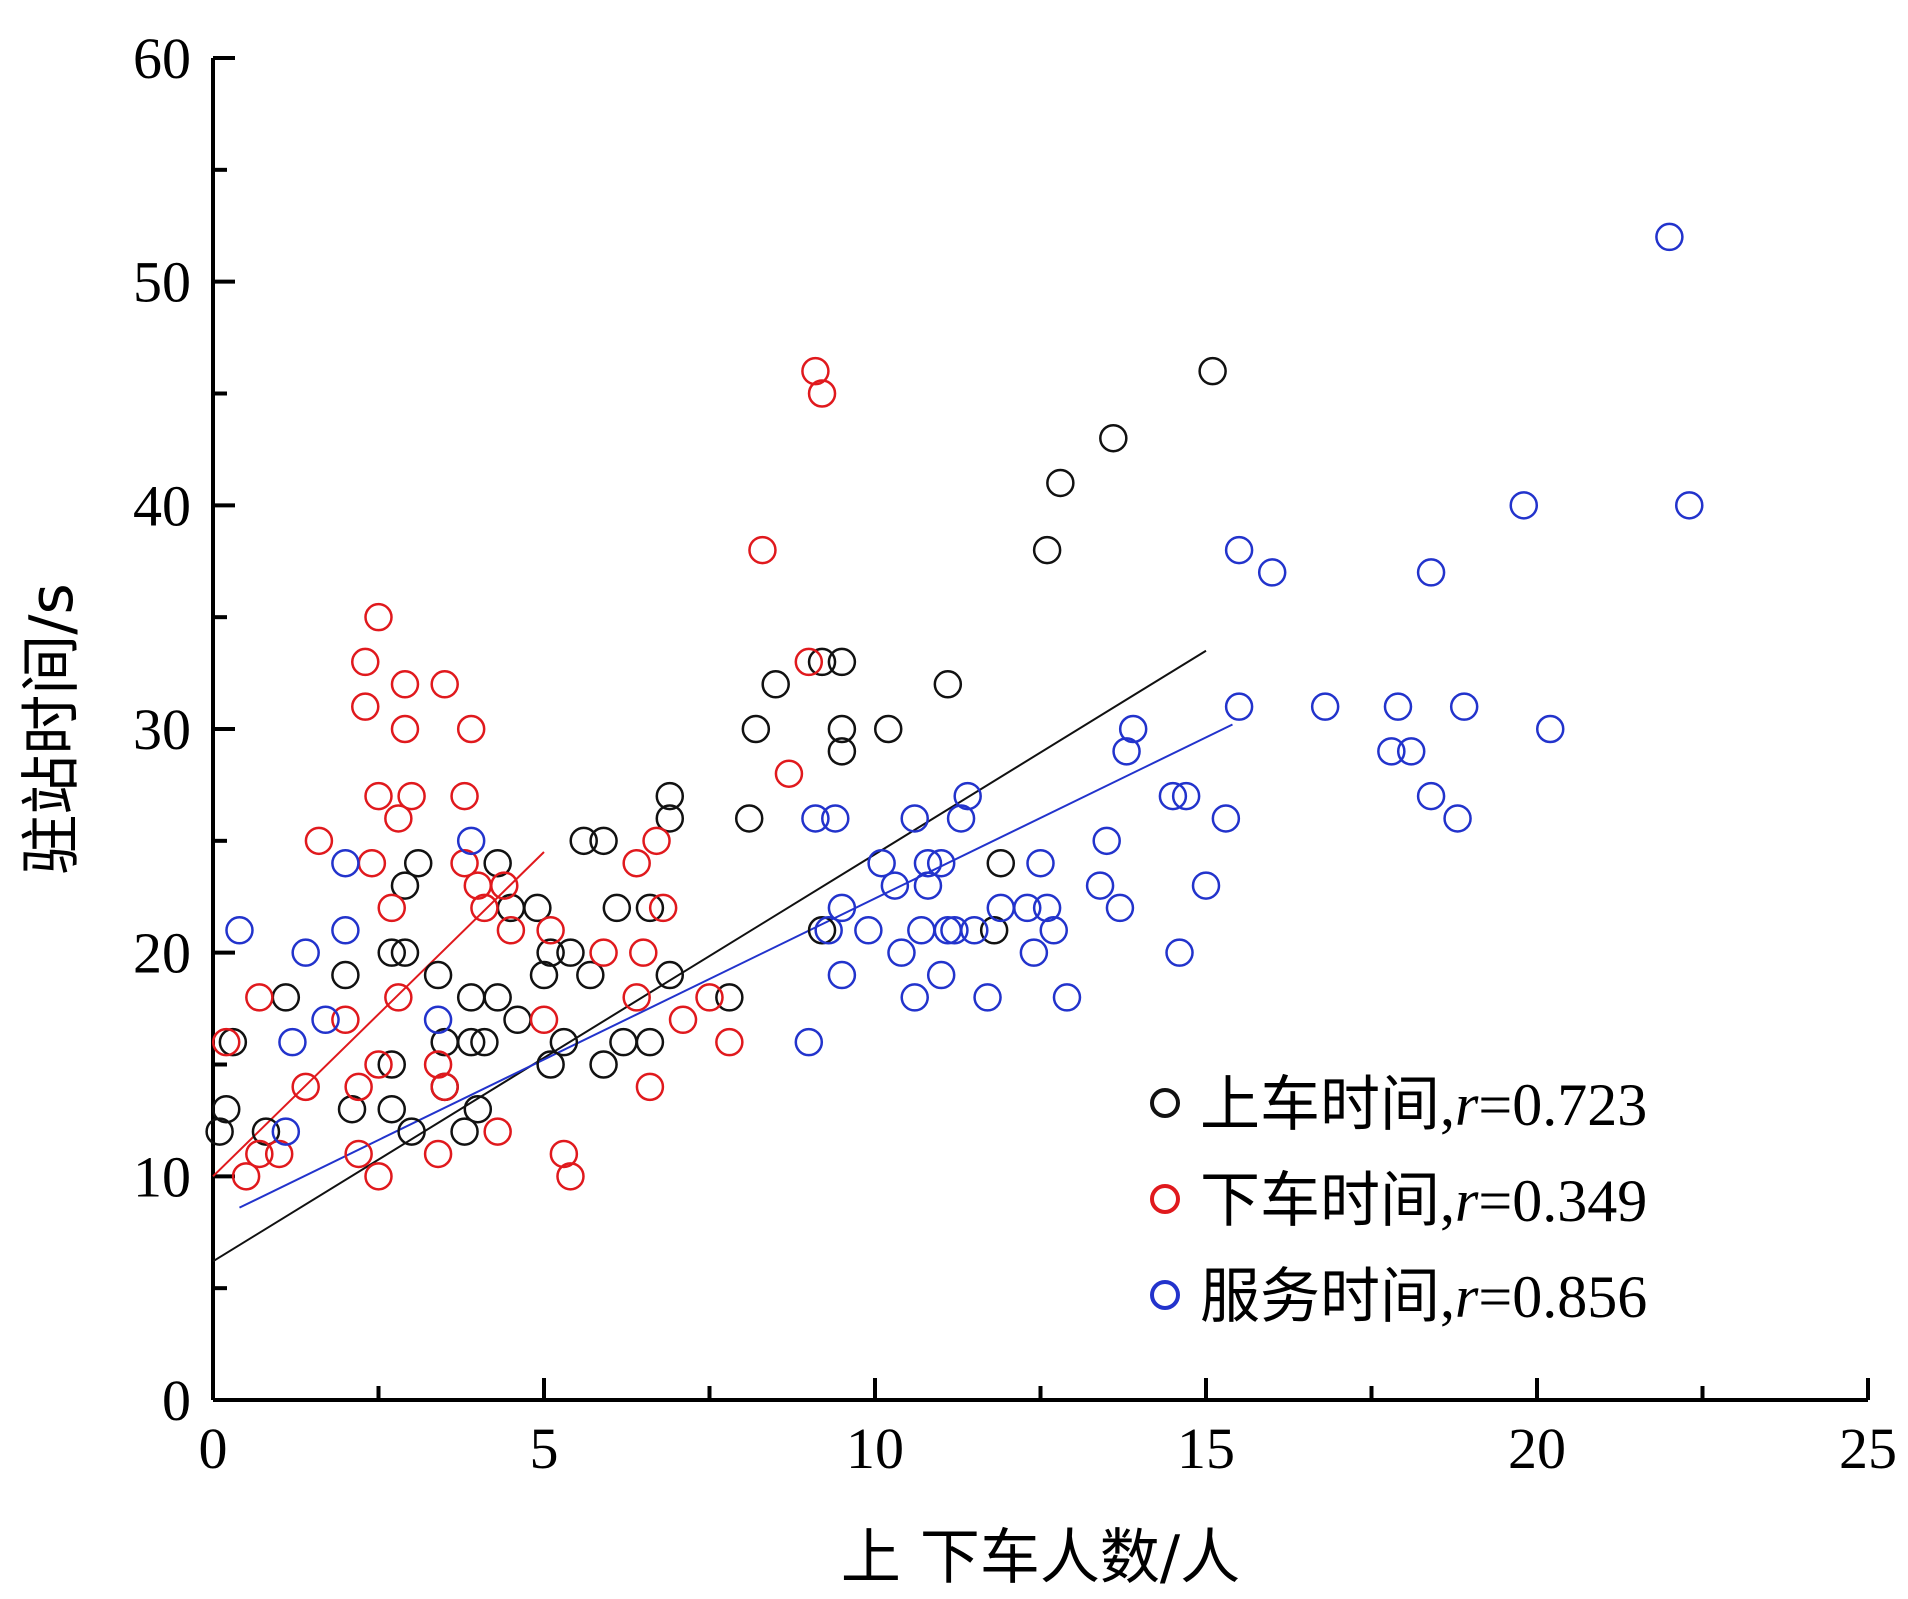 This screenshot has height=1599, width=1908. Describe the element at coordinates (378, 1014) in the screenshot. I see `trend-line` at that location.